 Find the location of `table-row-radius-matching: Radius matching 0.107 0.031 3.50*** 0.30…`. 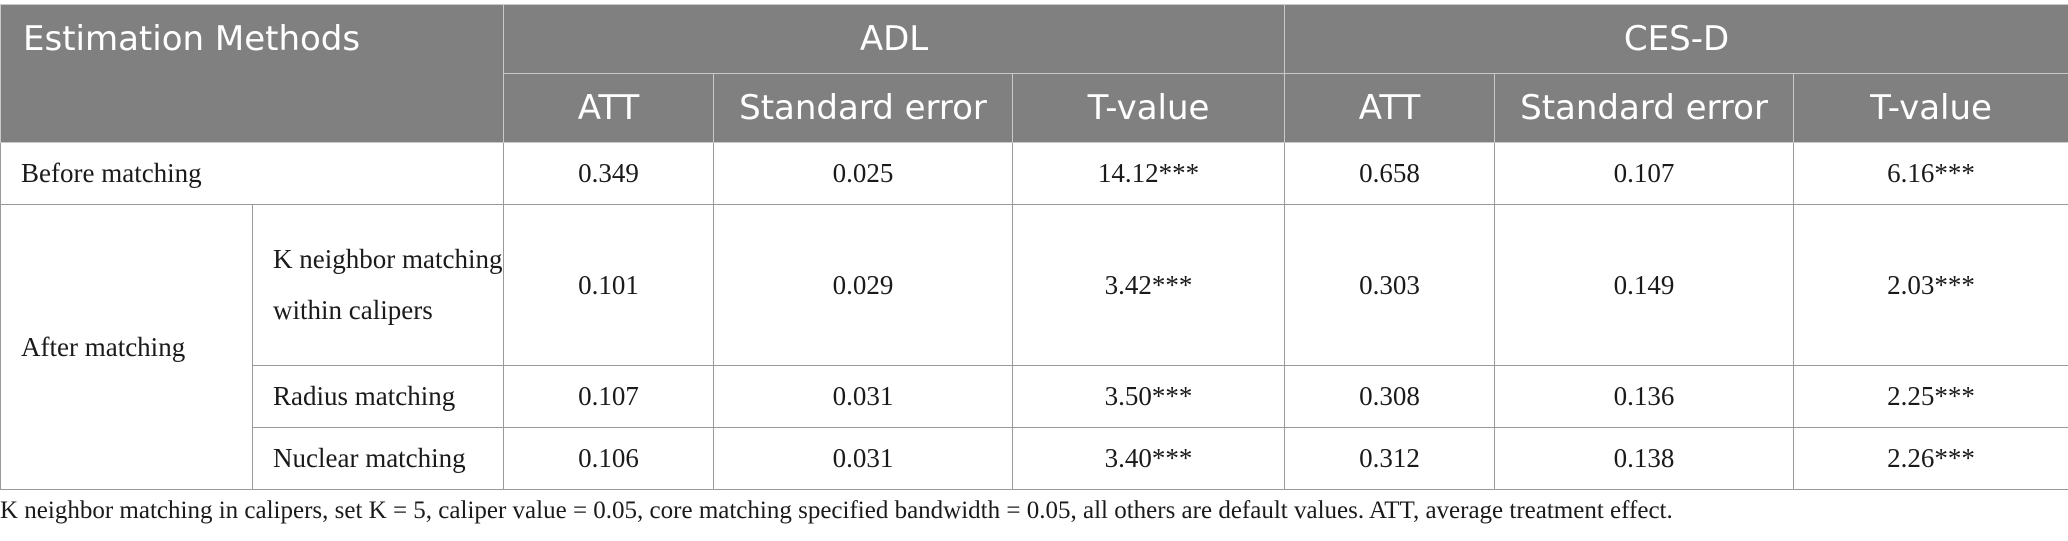

table-row-radius-matching: Radius matching 0.107 0.031 3.50*** 0.30… is located at coordinates (1034, 396).